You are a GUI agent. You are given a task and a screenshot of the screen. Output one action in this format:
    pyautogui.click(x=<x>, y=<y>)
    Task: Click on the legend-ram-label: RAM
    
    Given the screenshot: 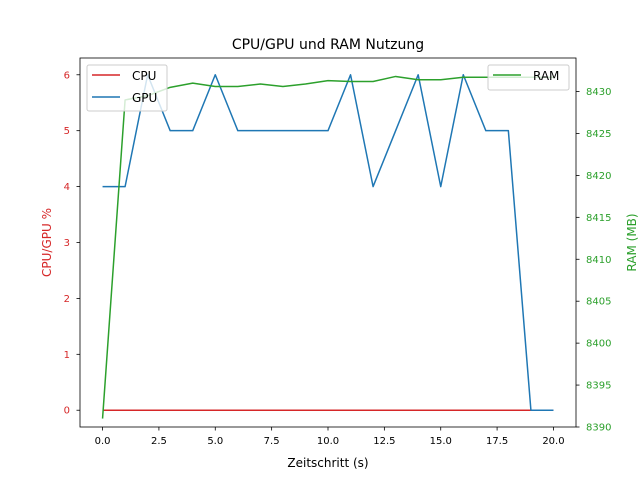 What is the action you would take?
    pyautogui.click(x=546, y=76)
    